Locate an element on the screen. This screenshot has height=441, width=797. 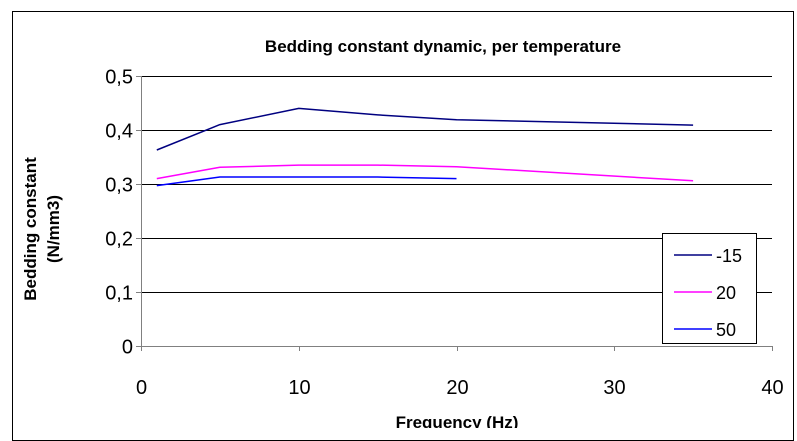
y-tick-label: 0,5 is located at coordinates (119, 78).